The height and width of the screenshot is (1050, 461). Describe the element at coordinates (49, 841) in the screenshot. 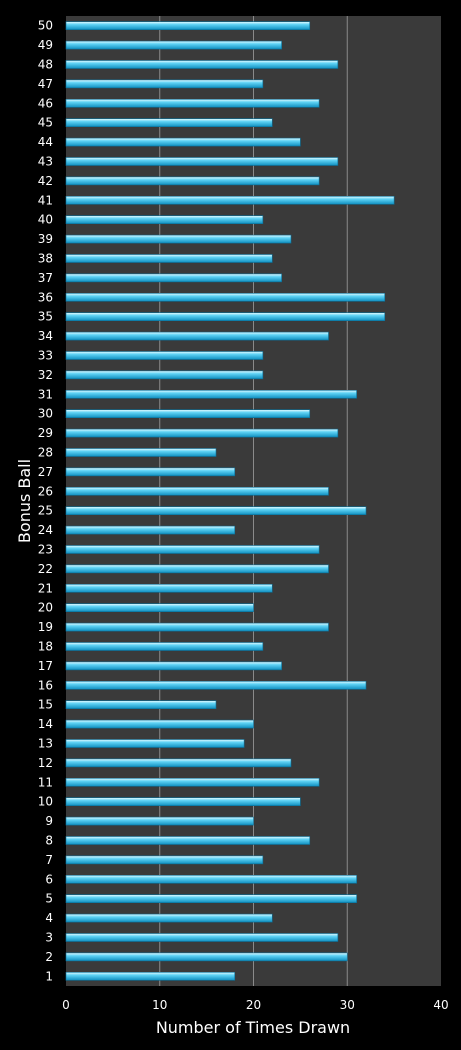

I see `y-tick-label: 8` at that location.